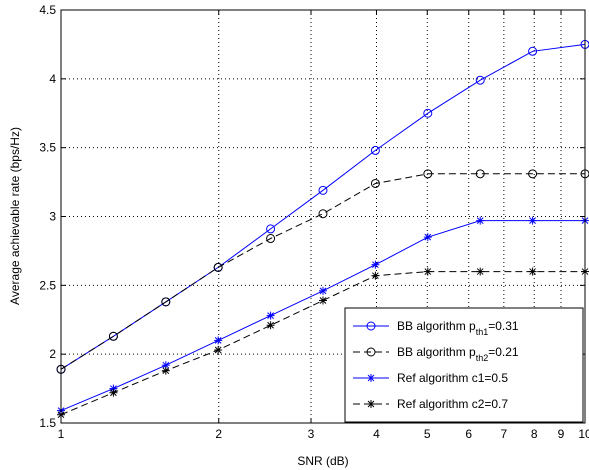 The image size is (589, 470). Describe the element at coordinates (52, 354) in the screenshot. I see `y-tick-label: 2` at that location.